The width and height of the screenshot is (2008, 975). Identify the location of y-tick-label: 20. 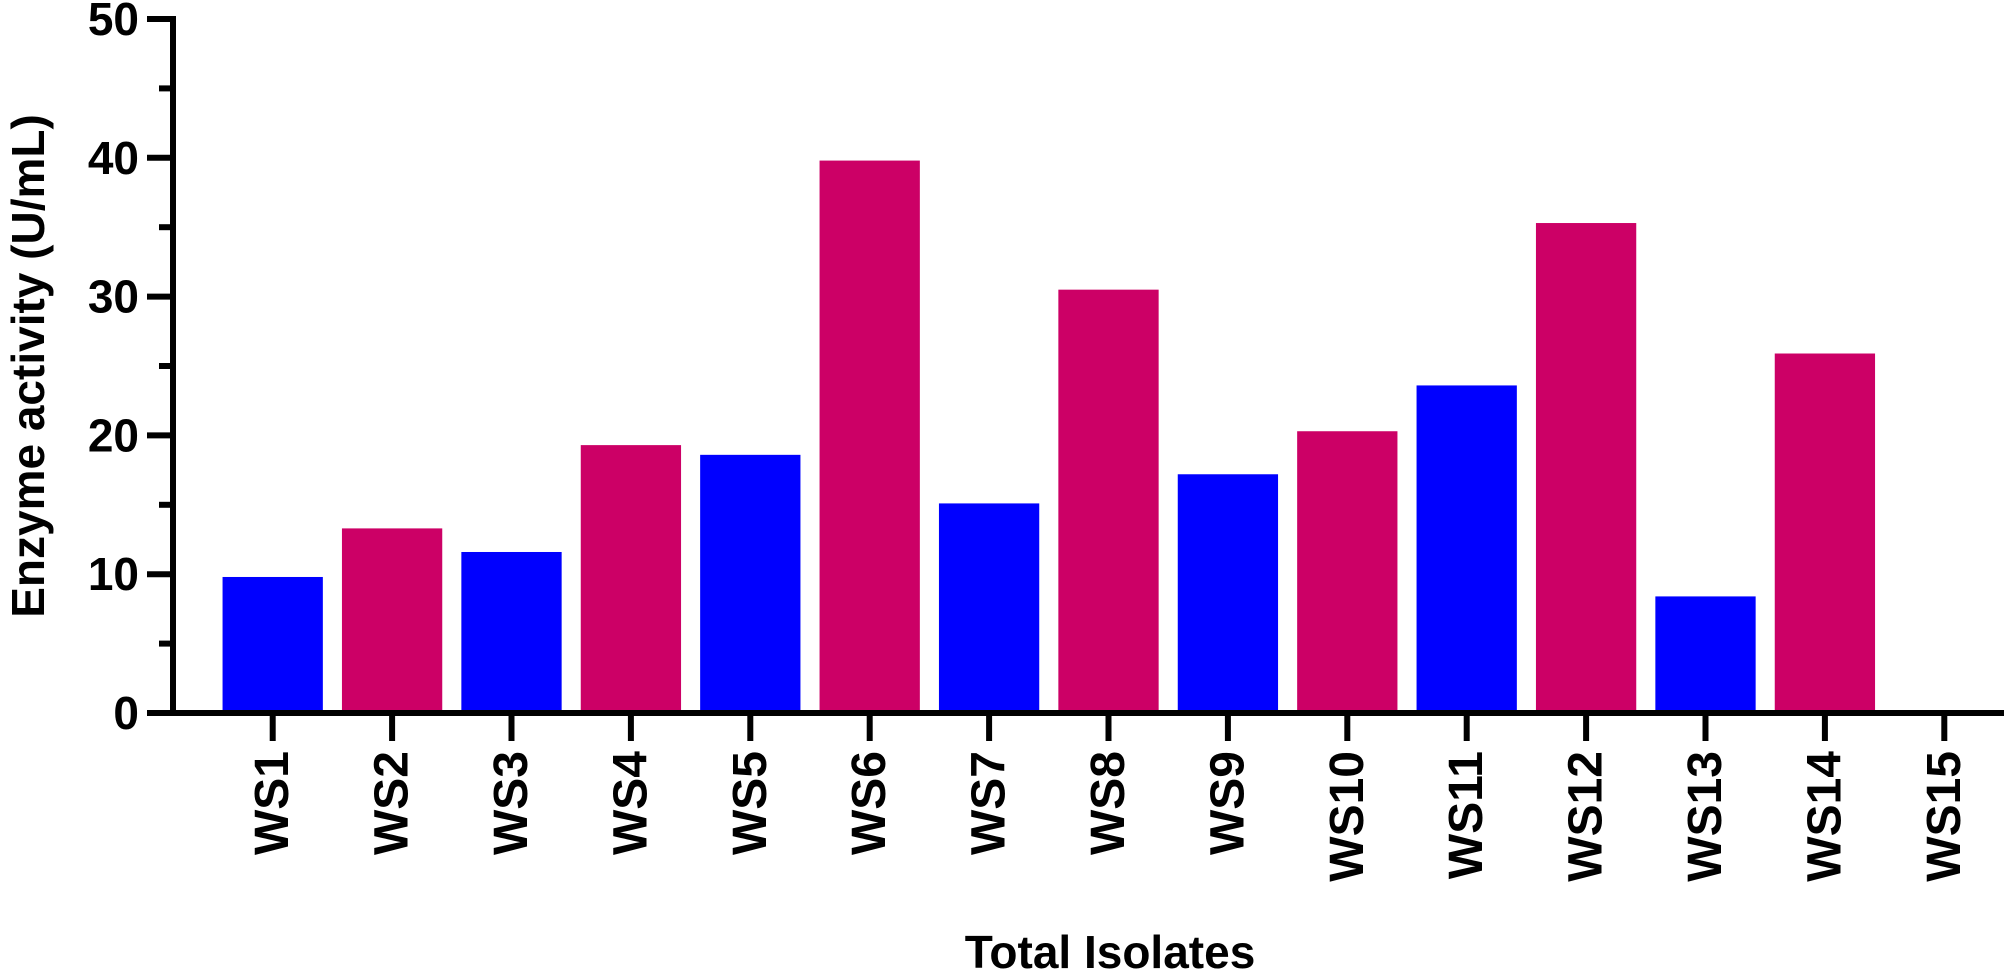
(113, 435).